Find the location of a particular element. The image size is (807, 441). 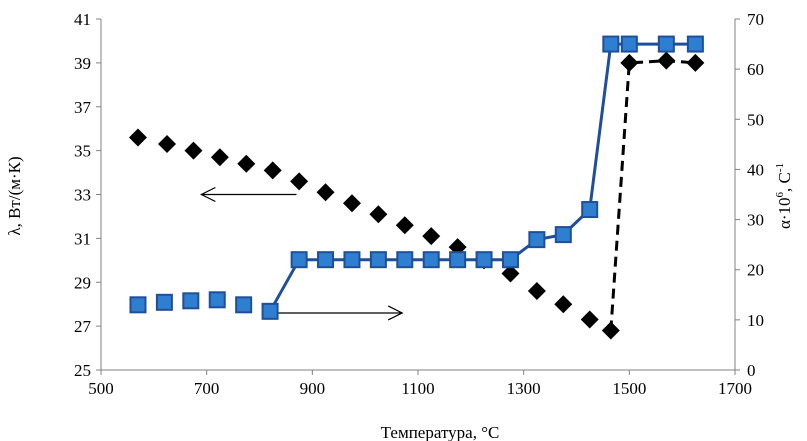

y-right-tick-label: 70 is located at coordinates (755, 19).